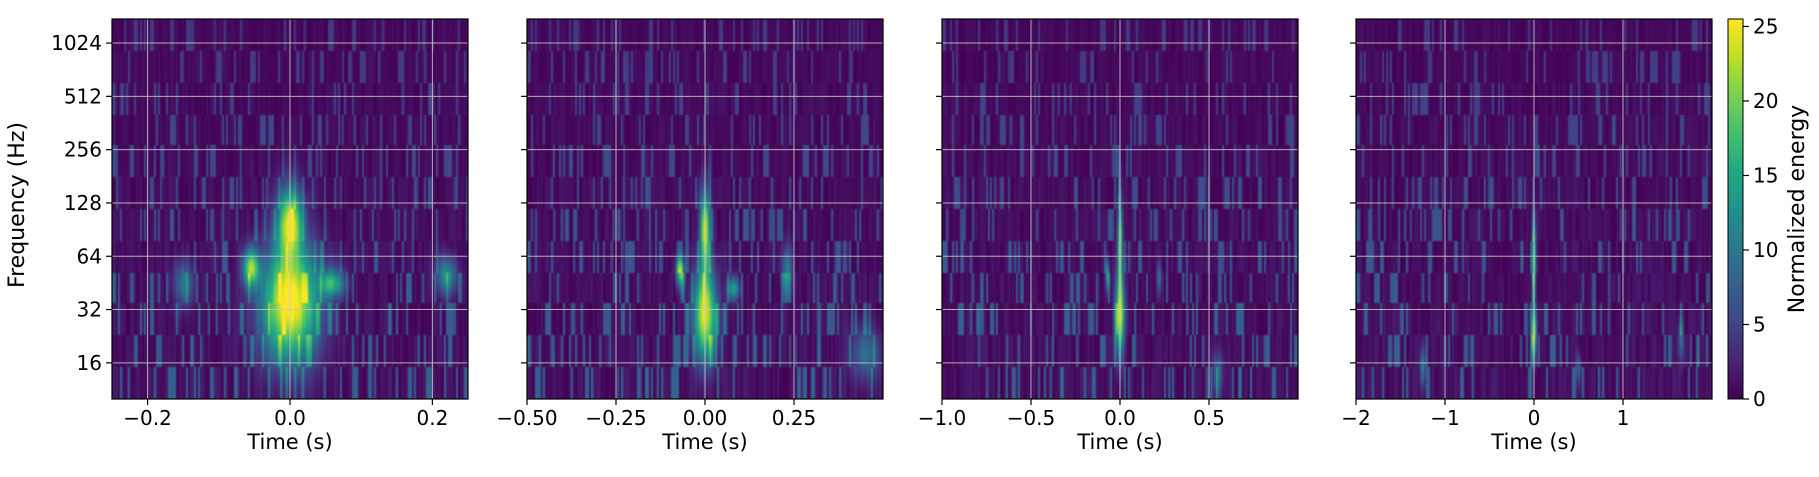 The height and width of the screenshot is (477, 1819). What do you see at coordinates (526, 418) in the screenshot?
I see `x-tick-label: −0.50` at bounding box center [526, 418].